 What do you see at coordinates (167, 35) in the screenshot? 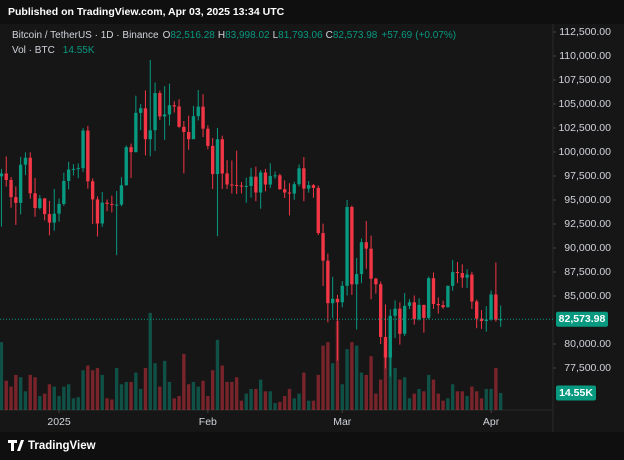
I see `ohlc-key: O` at bounding box center [167, 35].